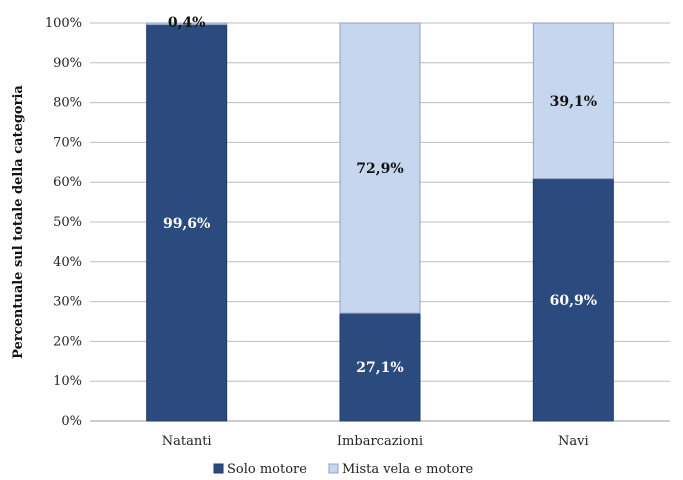 The image size is (683, 480). I want to click on y-tick-label: 30%, so click(67, 302).